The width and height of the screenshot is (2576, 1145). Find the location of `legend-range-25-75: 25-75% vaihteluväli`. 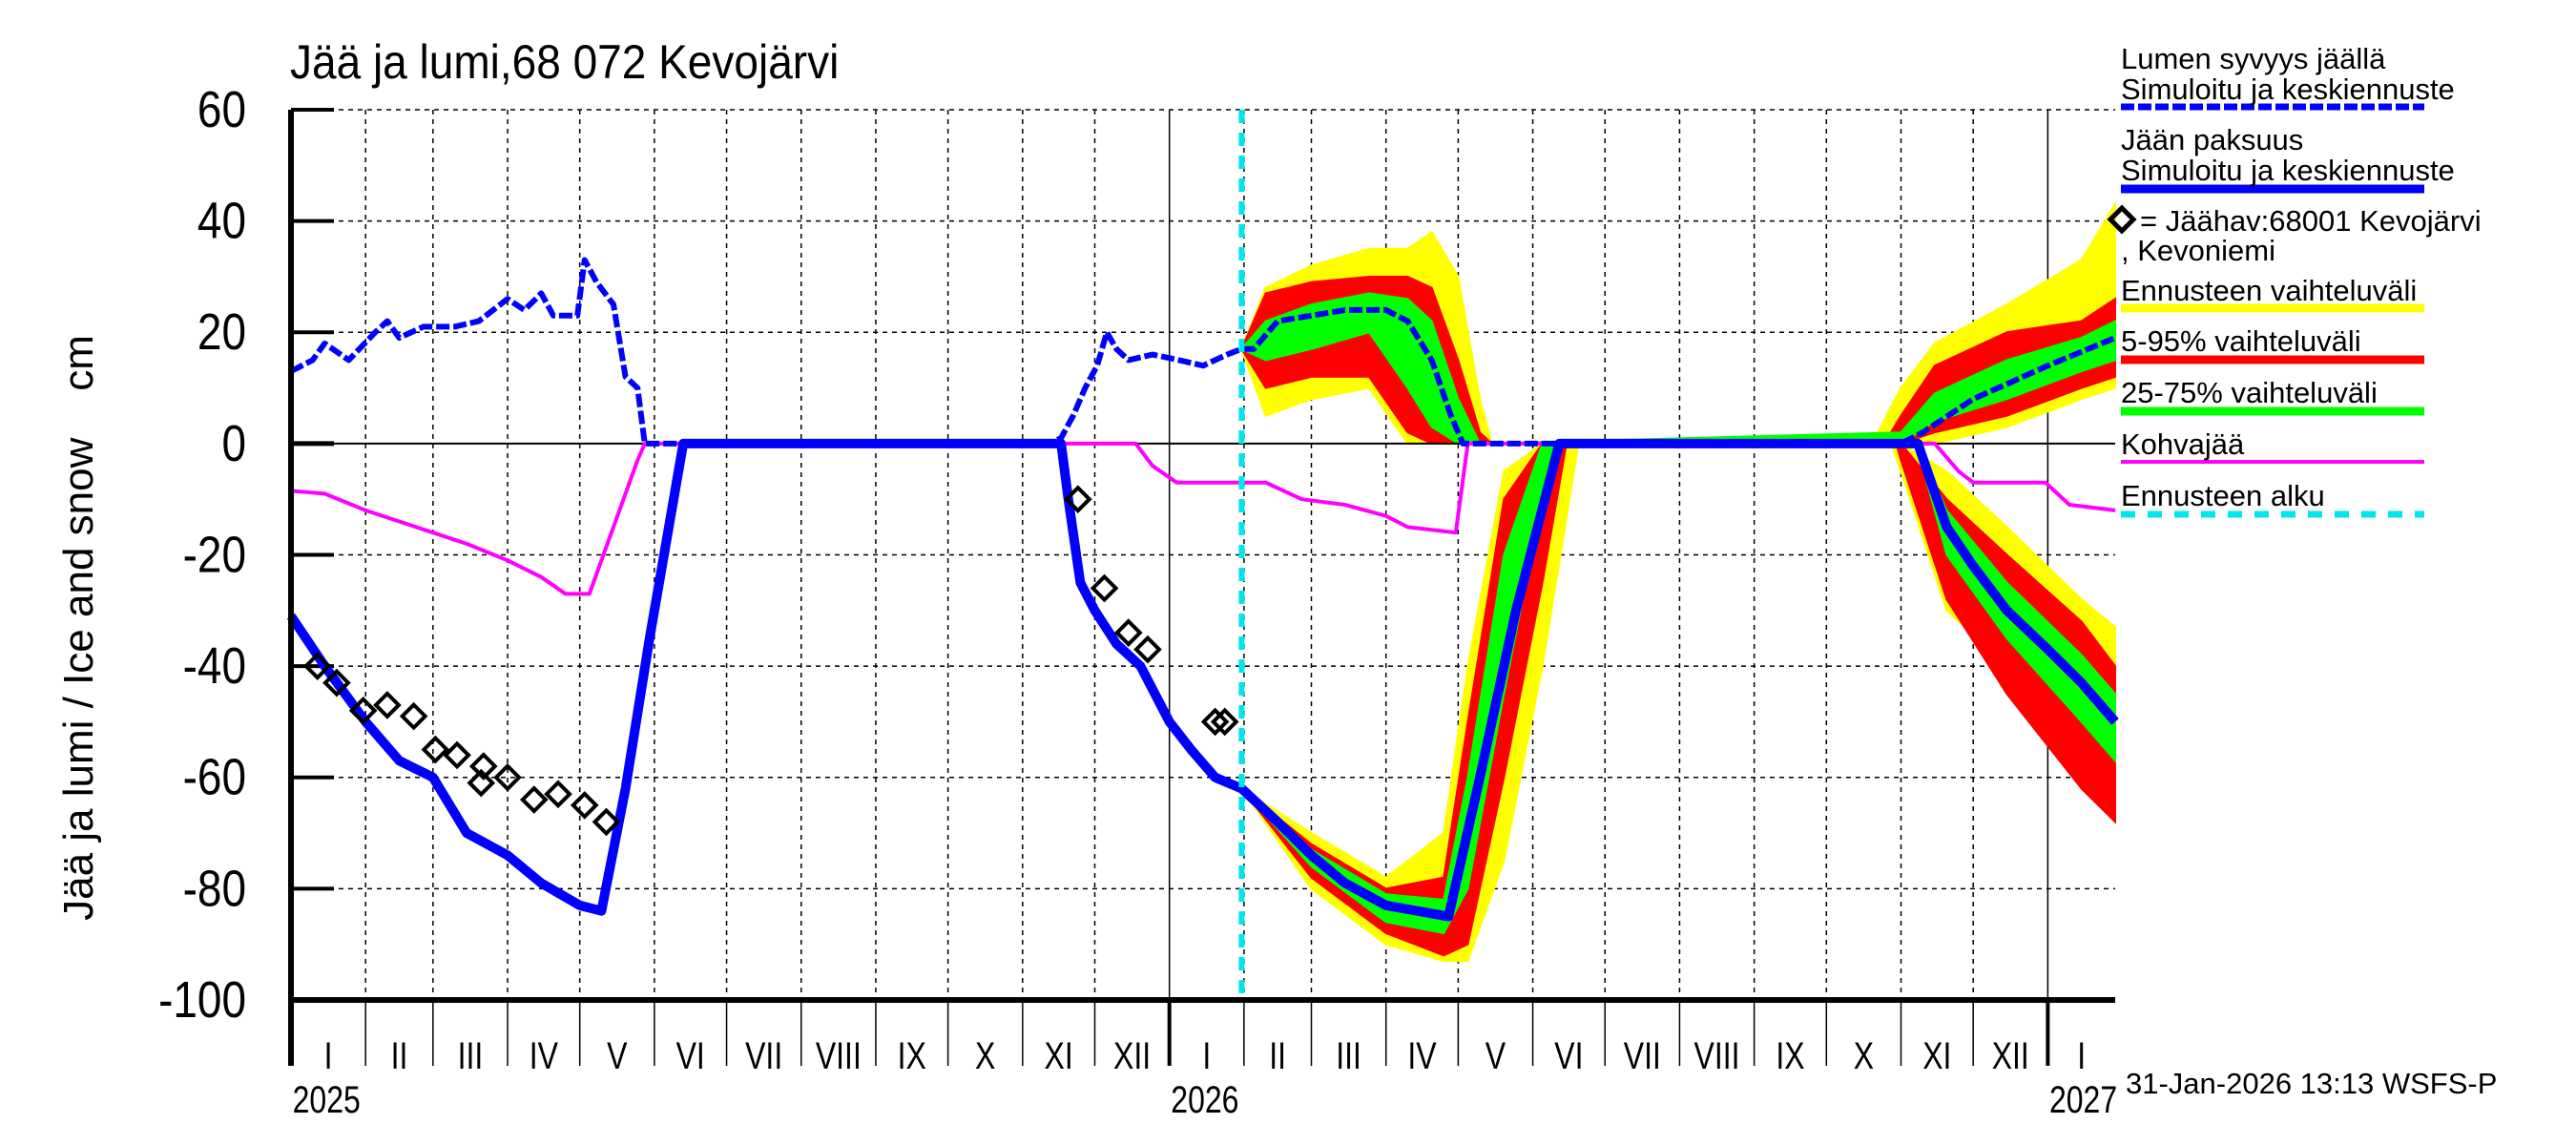

legend-range-25-75: 25-75% vaihteluväli is located at coordinates (2249, 392).